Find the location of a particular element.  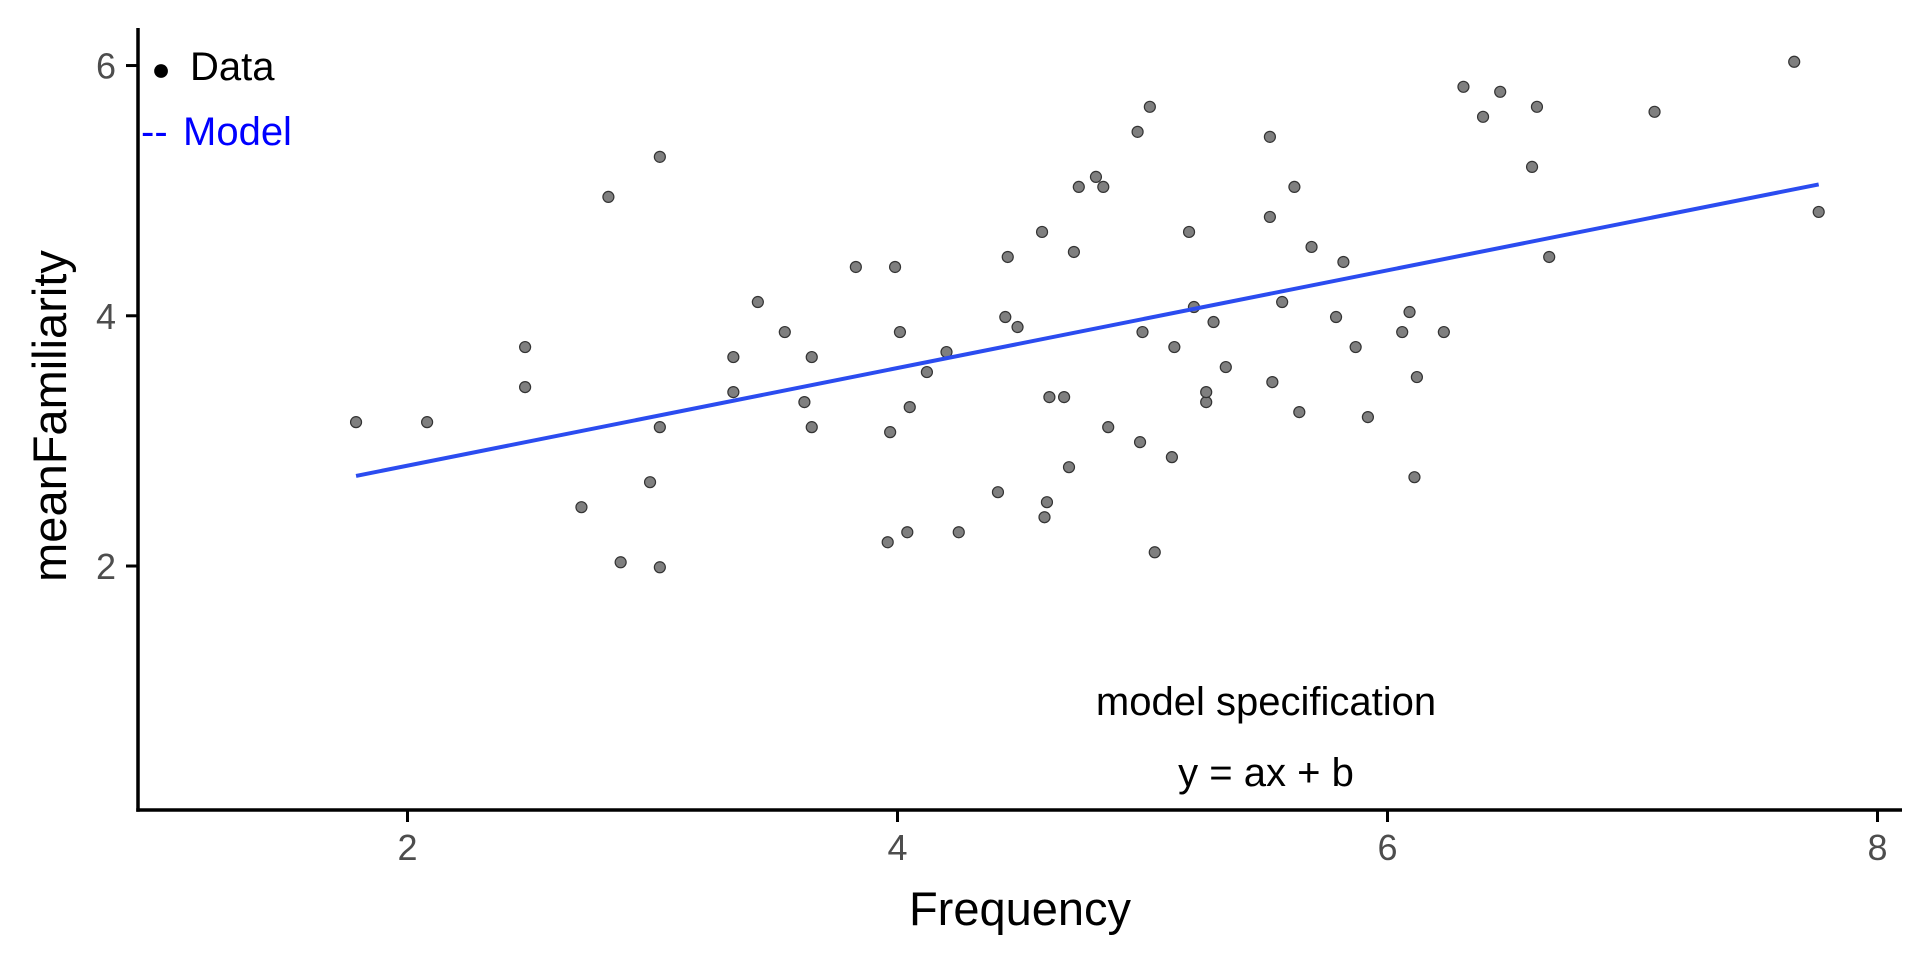

x-tick-label: 8 is located at coordinates (1877, 847).